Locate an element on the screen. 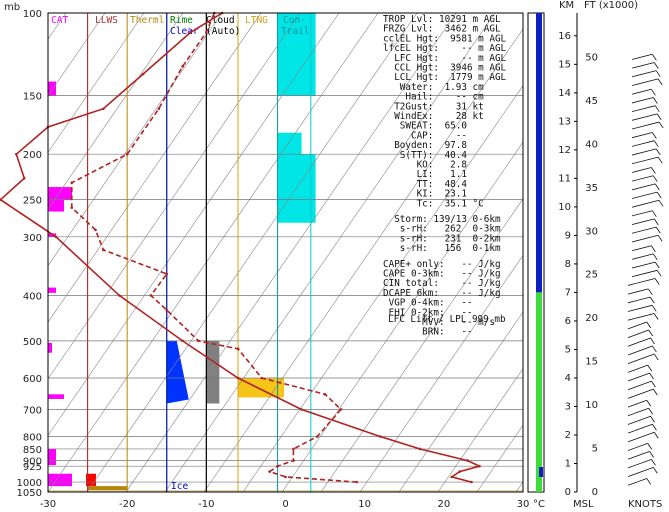 This screenshot has width=669, height=512. msl-label: MSL is located at coordinates (583, 504).